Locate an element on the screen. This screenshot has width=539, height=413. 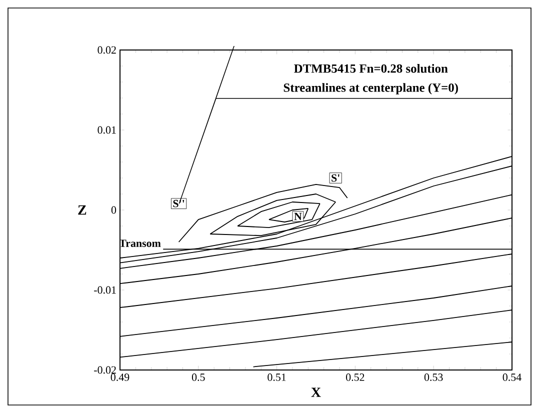
text: DTMB5415 Fn=0.28 solution is located at coordinates (371, 68).